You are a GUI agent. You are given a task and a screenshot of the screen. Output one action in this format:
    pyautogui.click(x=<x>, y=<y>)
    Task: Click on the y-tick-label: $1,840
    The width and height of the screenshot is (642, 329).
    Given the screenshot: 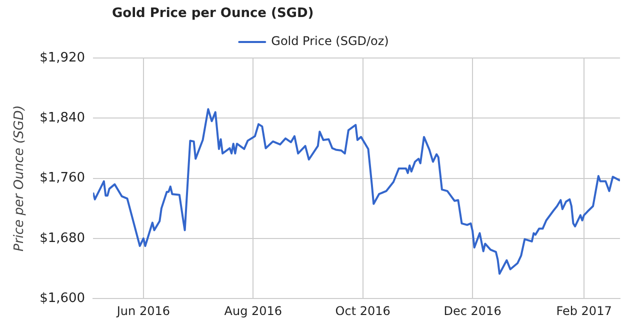 What is the action you would take?
    pyautogui.click(x=63, y=118)
    